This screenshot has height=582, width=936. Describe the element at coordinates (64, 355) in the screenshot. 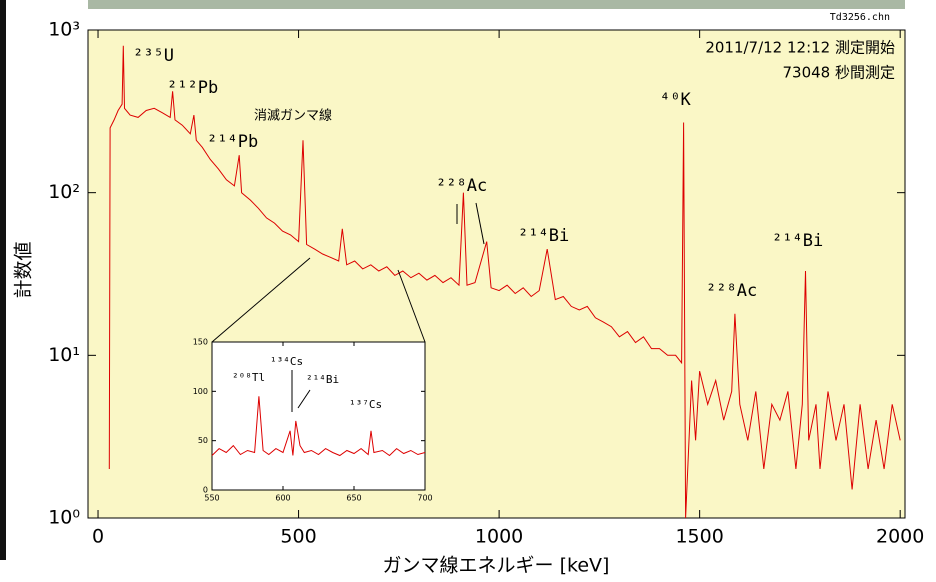

I see `y-tick-label: 10¹` at that location.